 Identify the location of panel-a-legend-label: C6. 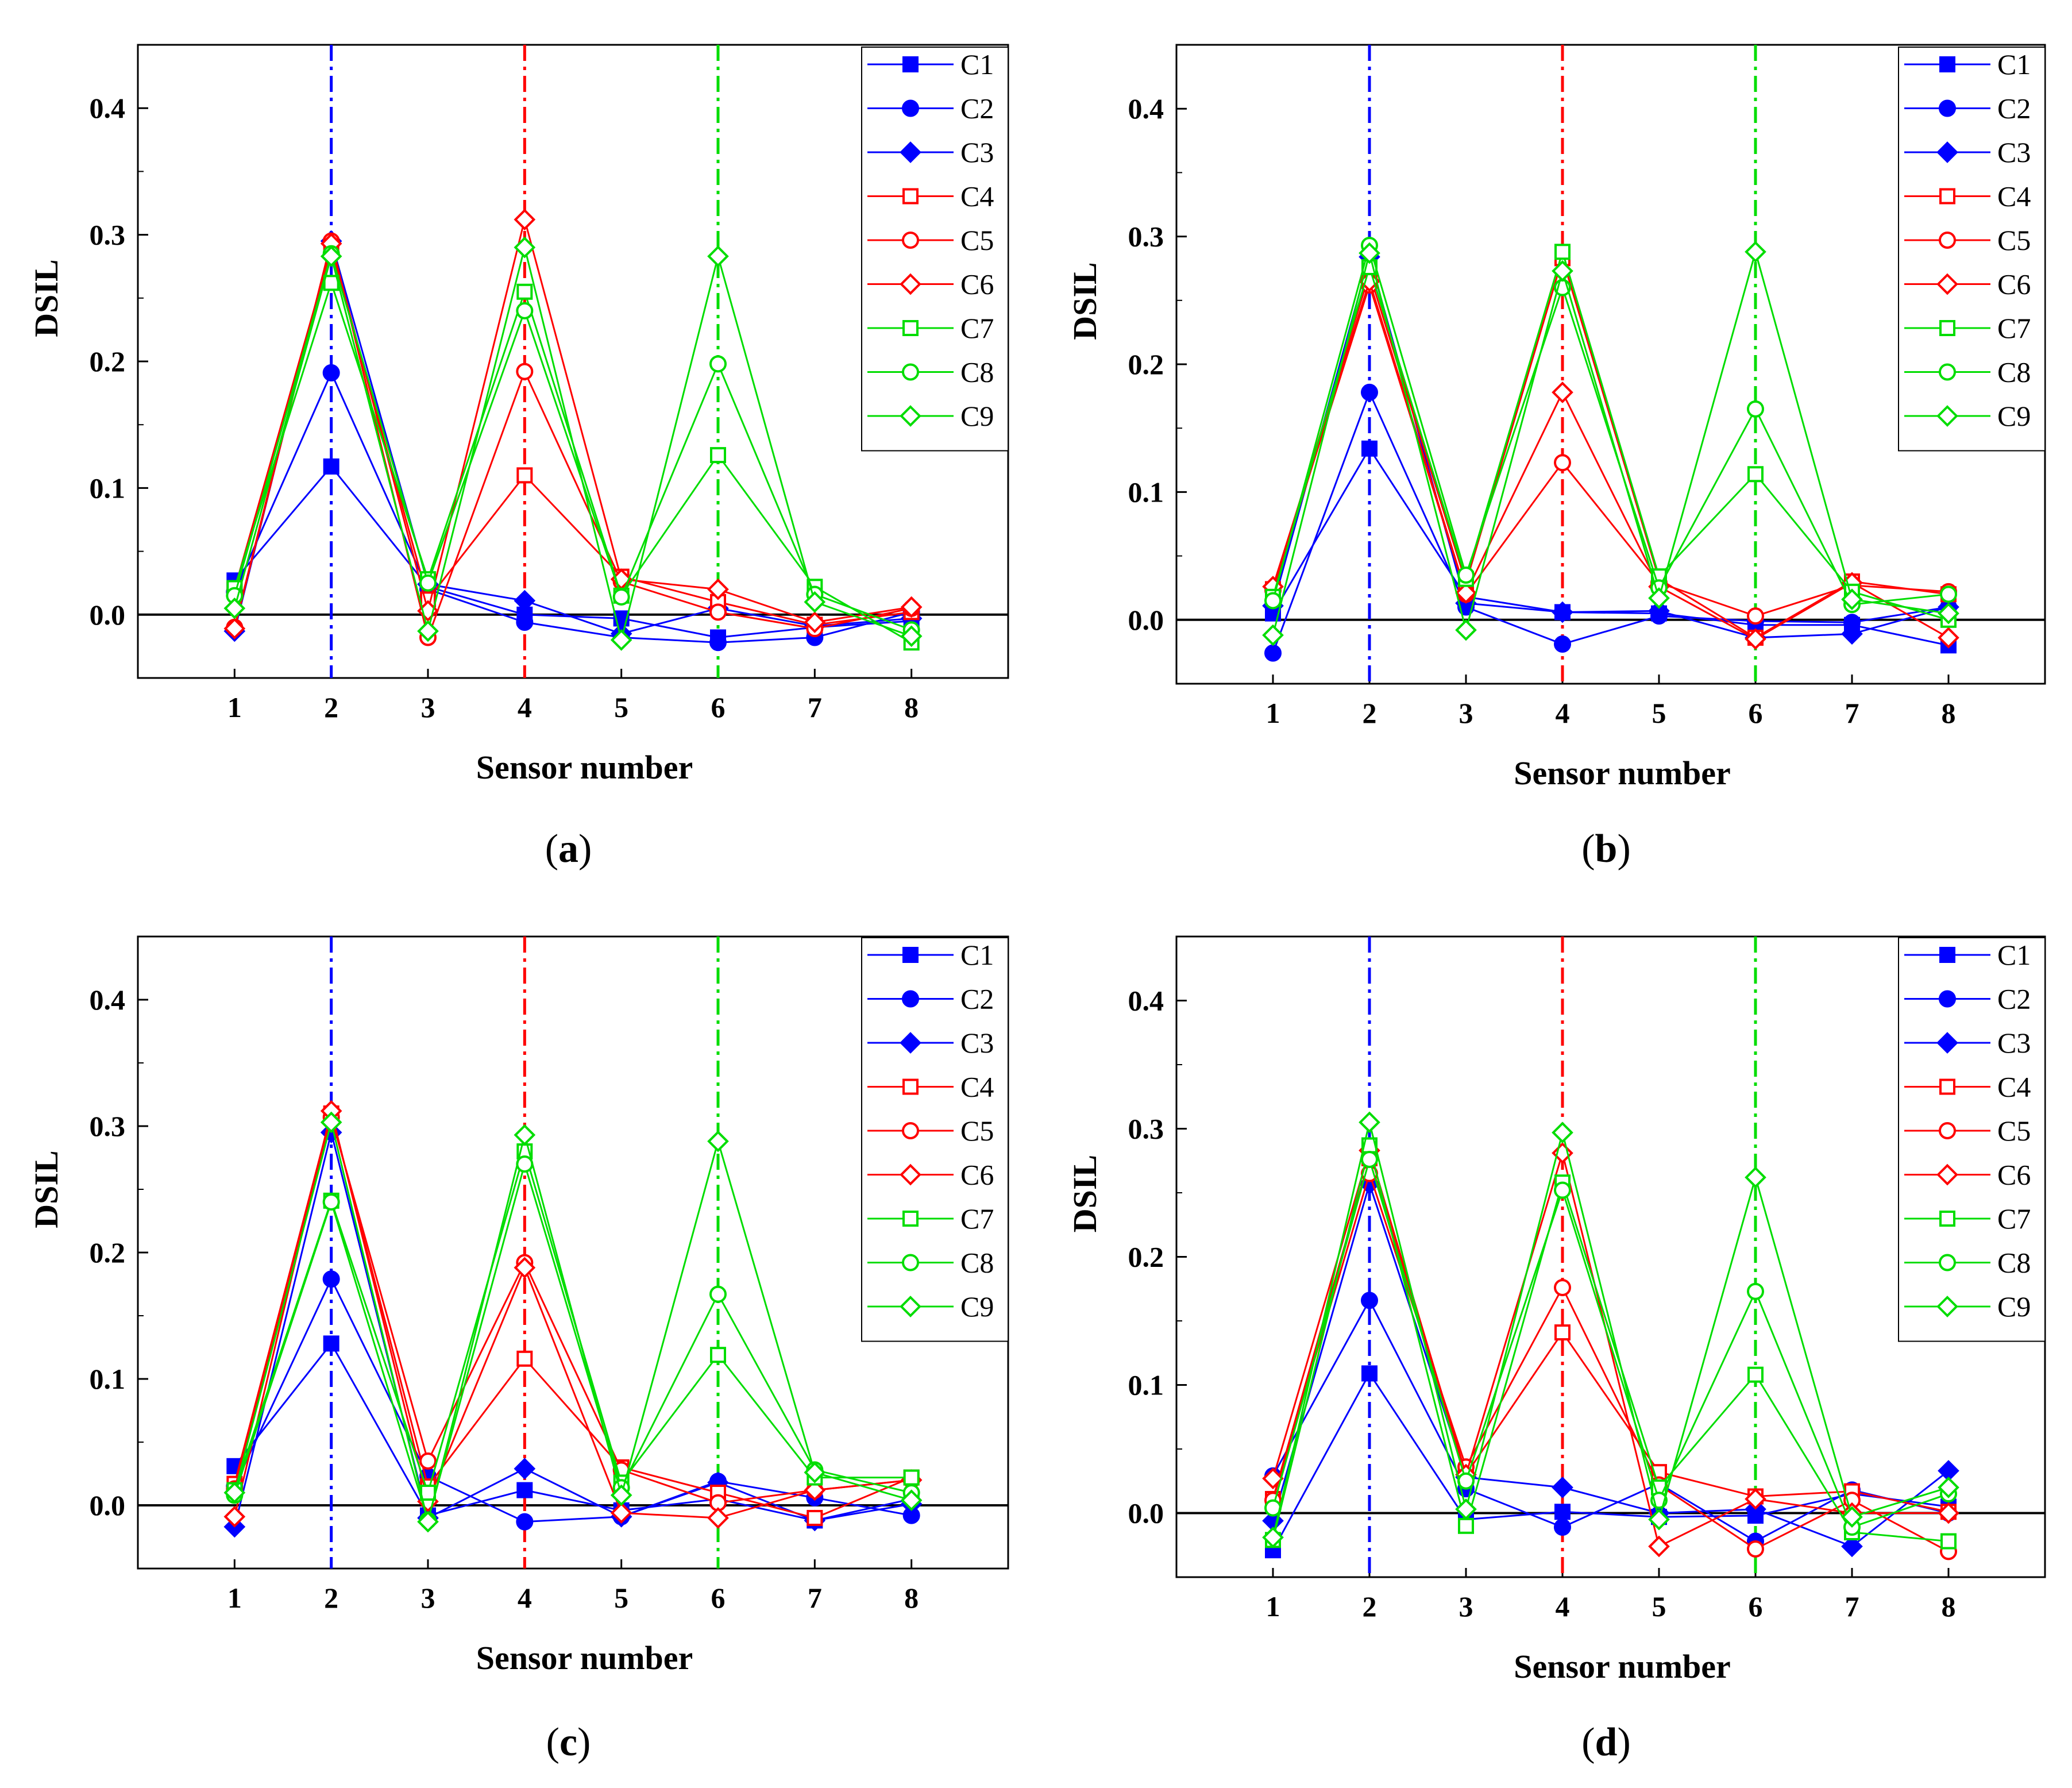
(977, 284).